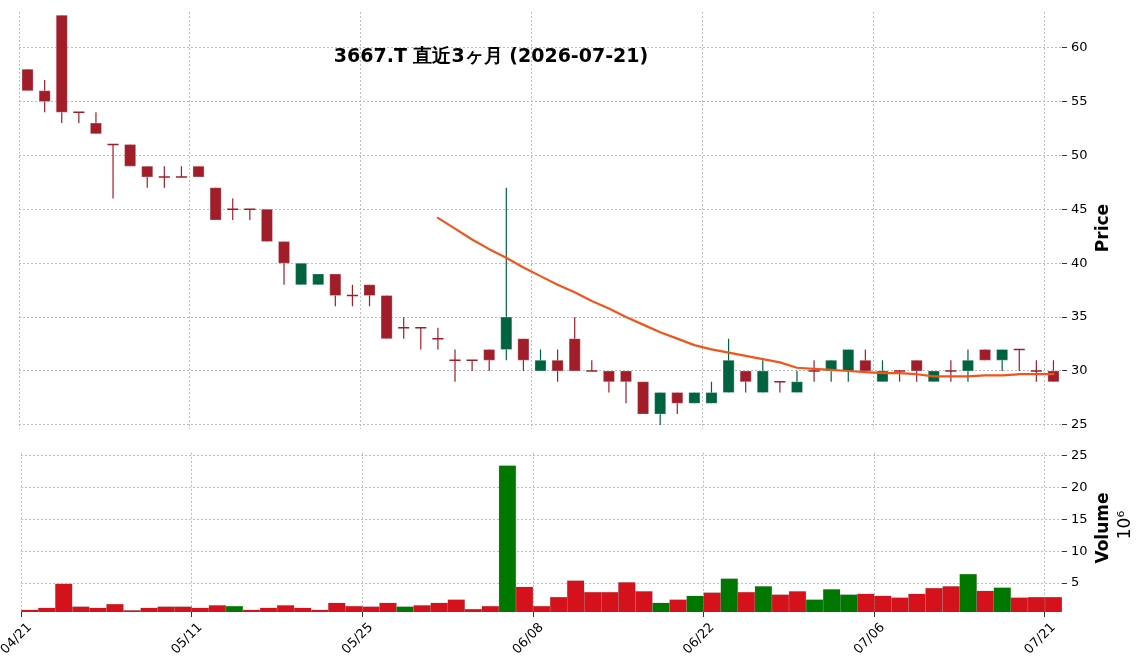  I want to click on y-tick-label: 55, so click(1079, 100).